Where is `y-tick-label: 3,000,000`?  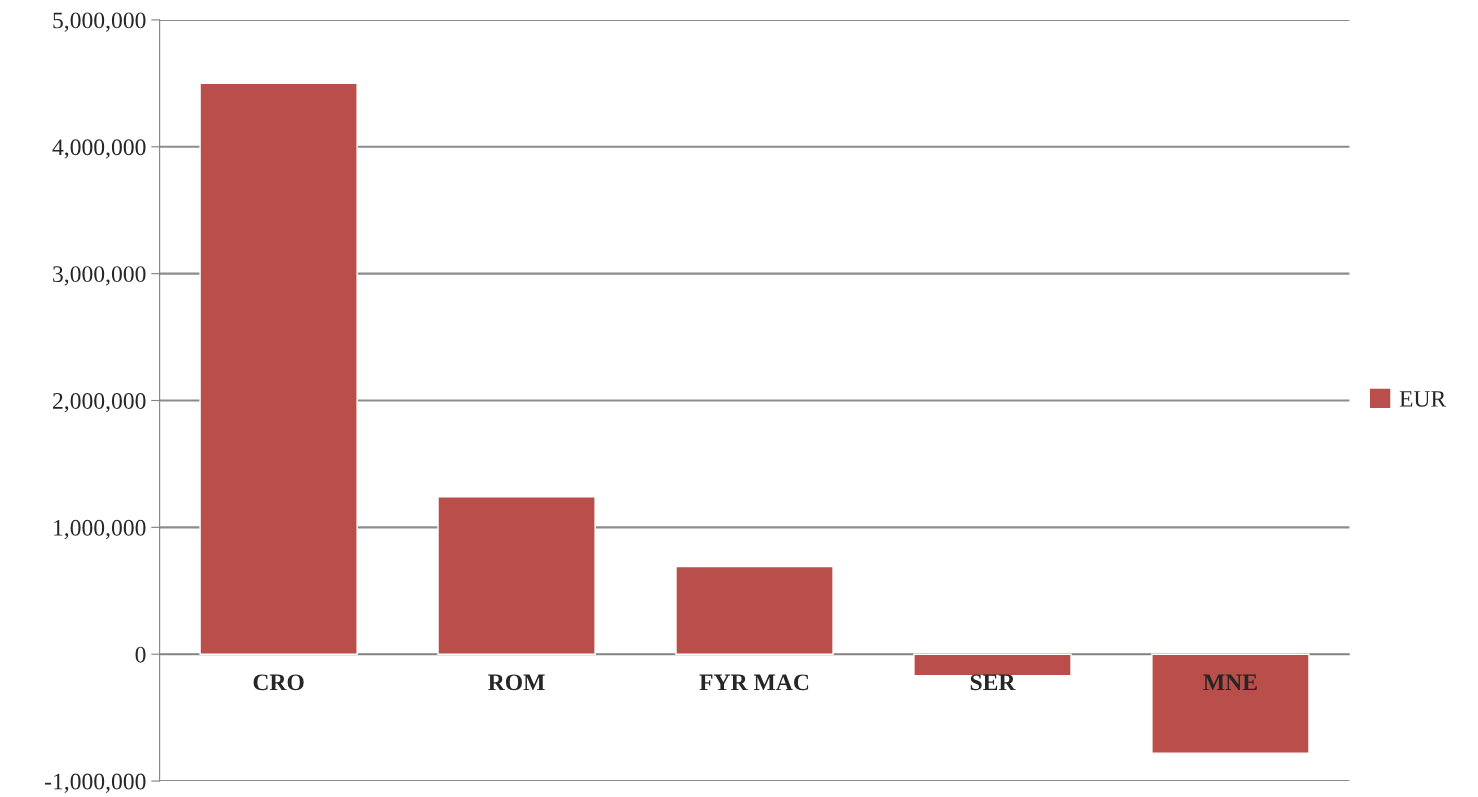 y-tick-label: 3,000,000 is located at coordinates (99, 276).